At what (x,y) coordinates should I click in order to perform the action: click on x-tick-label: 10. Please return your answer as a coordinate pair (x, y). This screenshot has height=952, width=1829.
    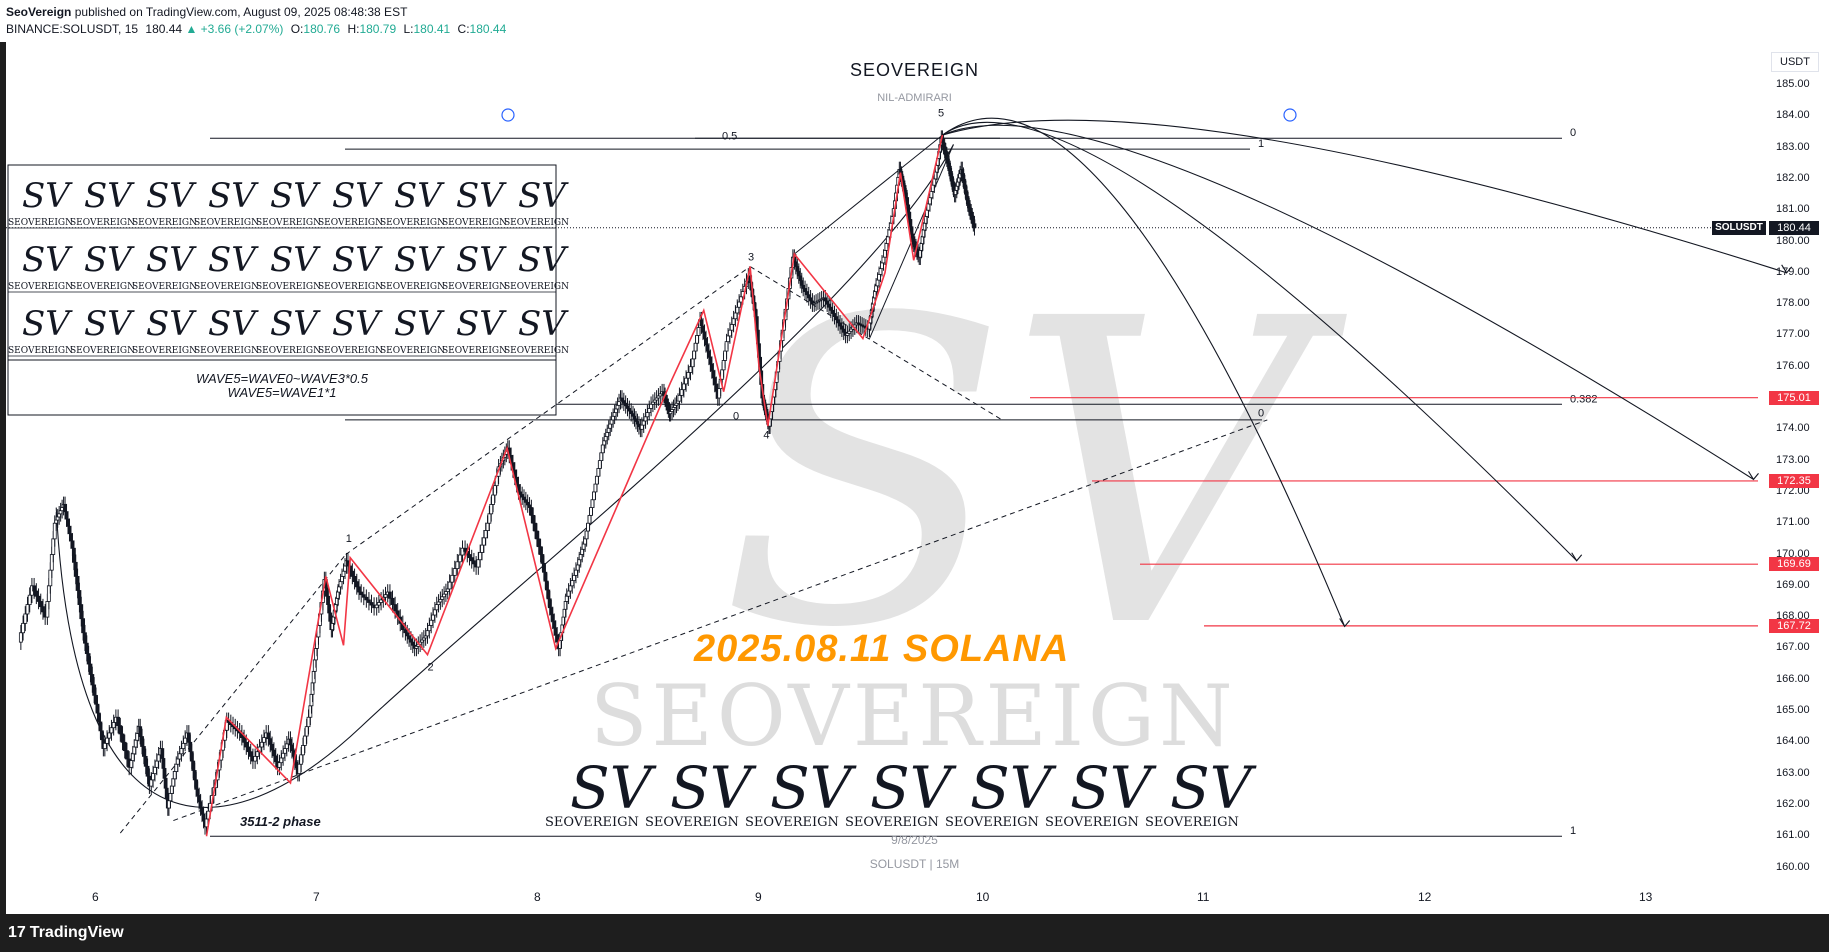
    Looking at the image, I should click on (983, 897).